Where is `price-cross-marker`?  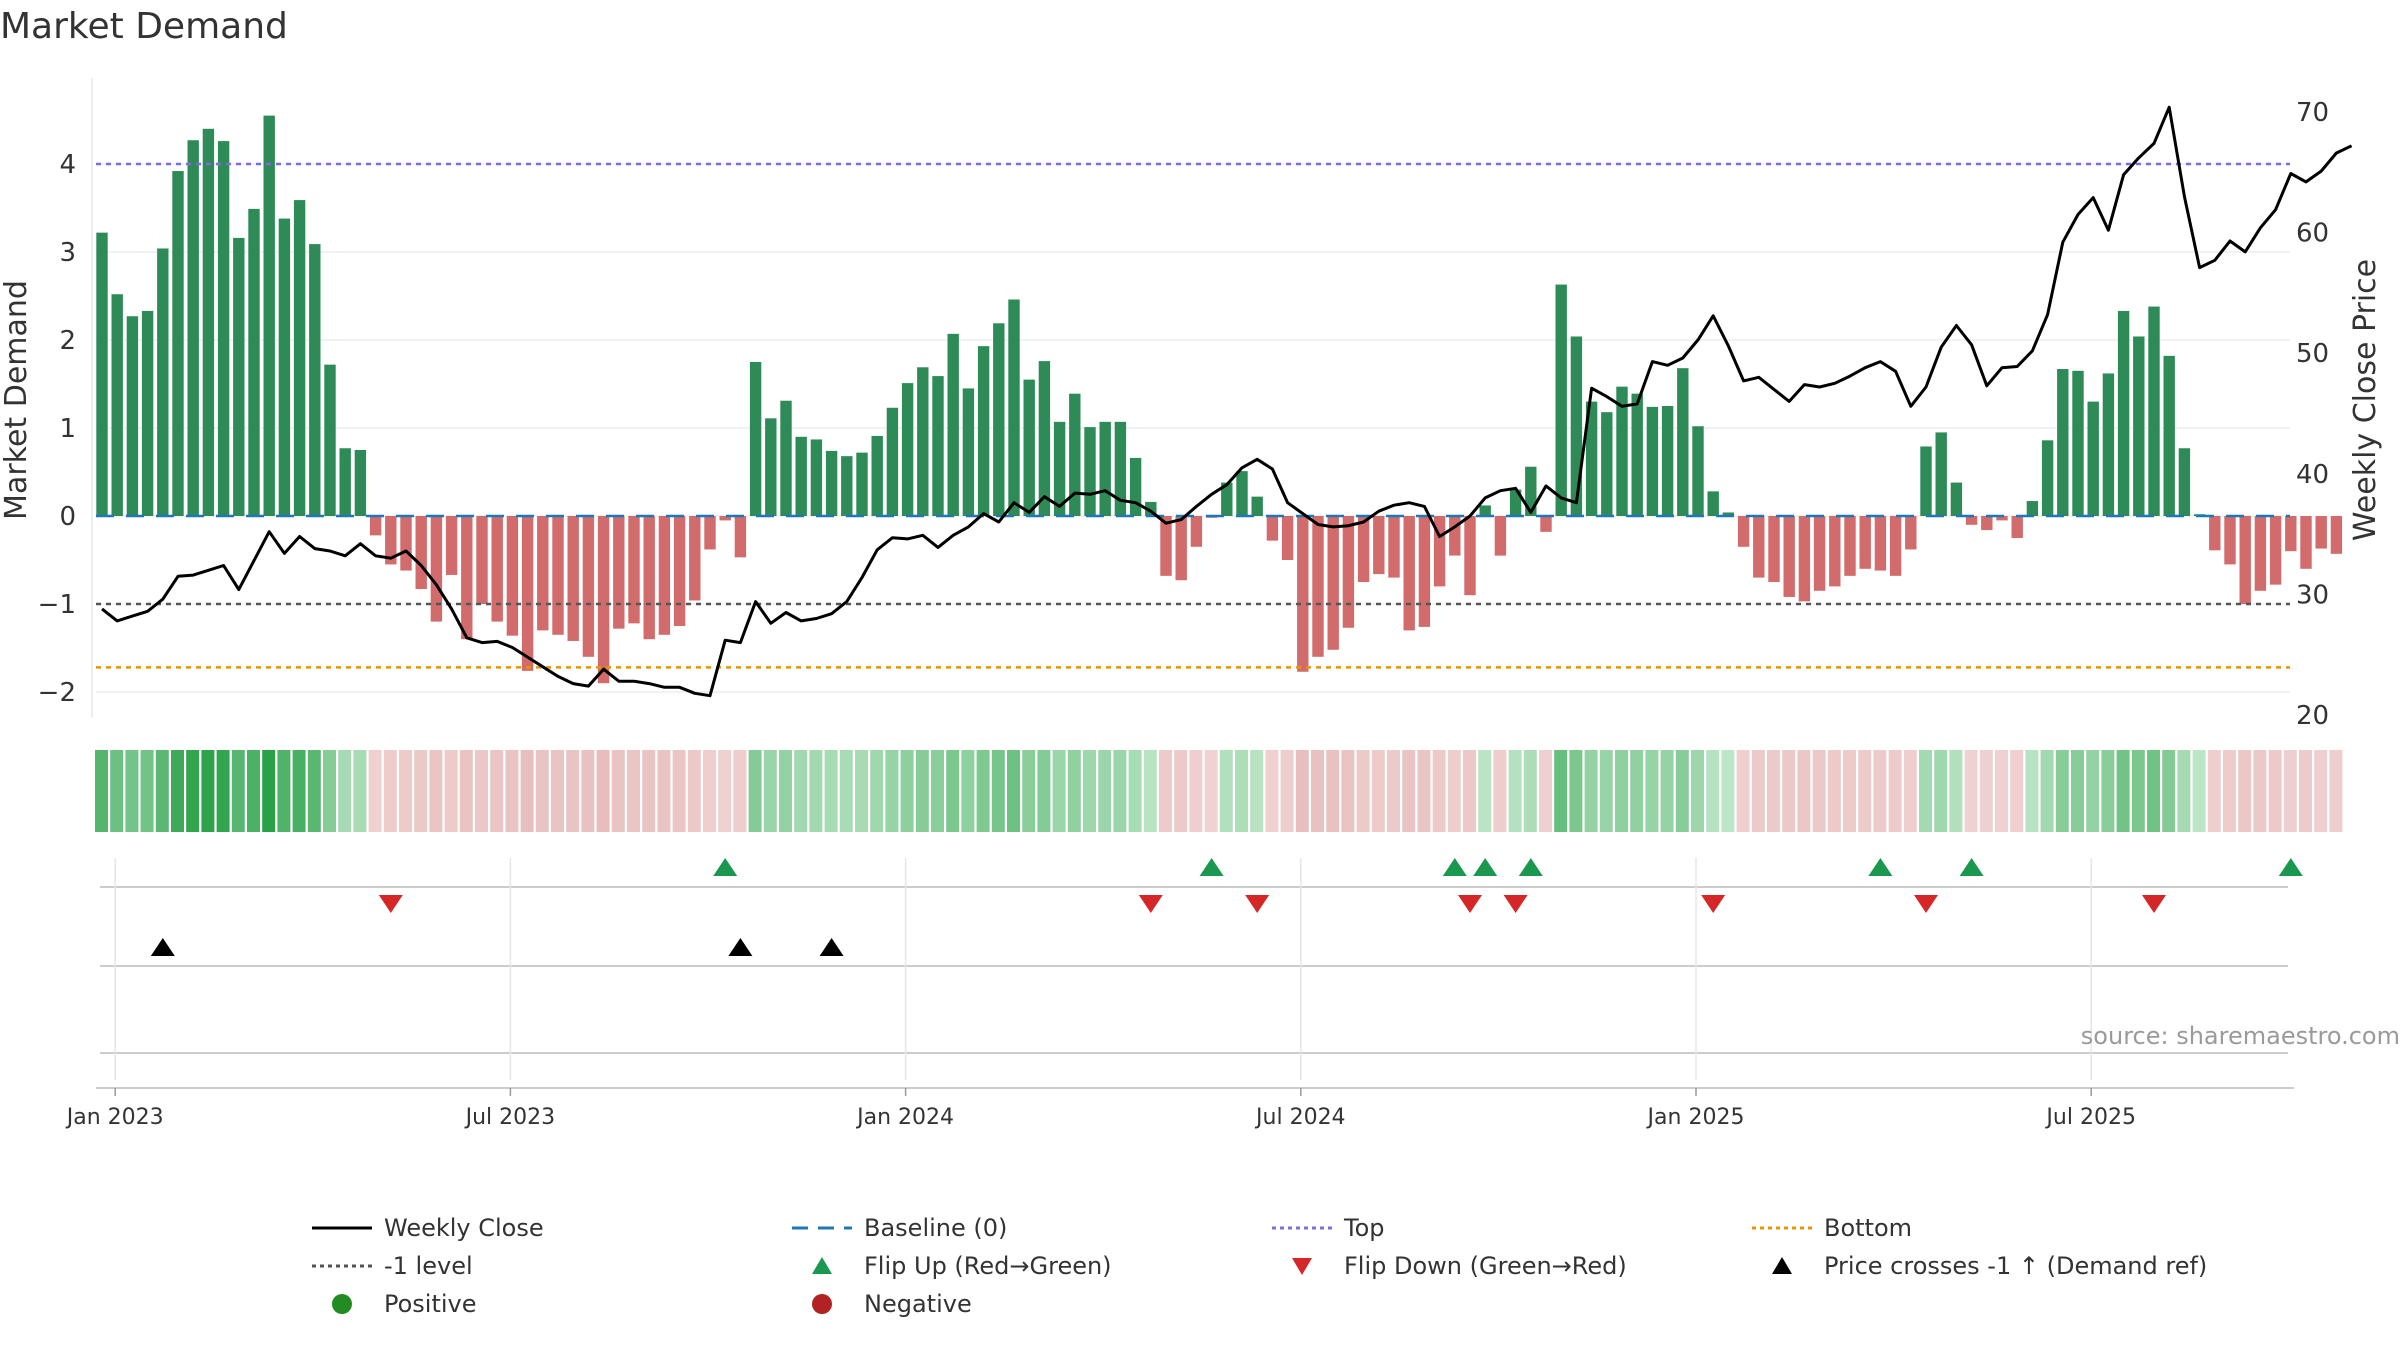 price-cross-marker is located at coordinates (740, 947).